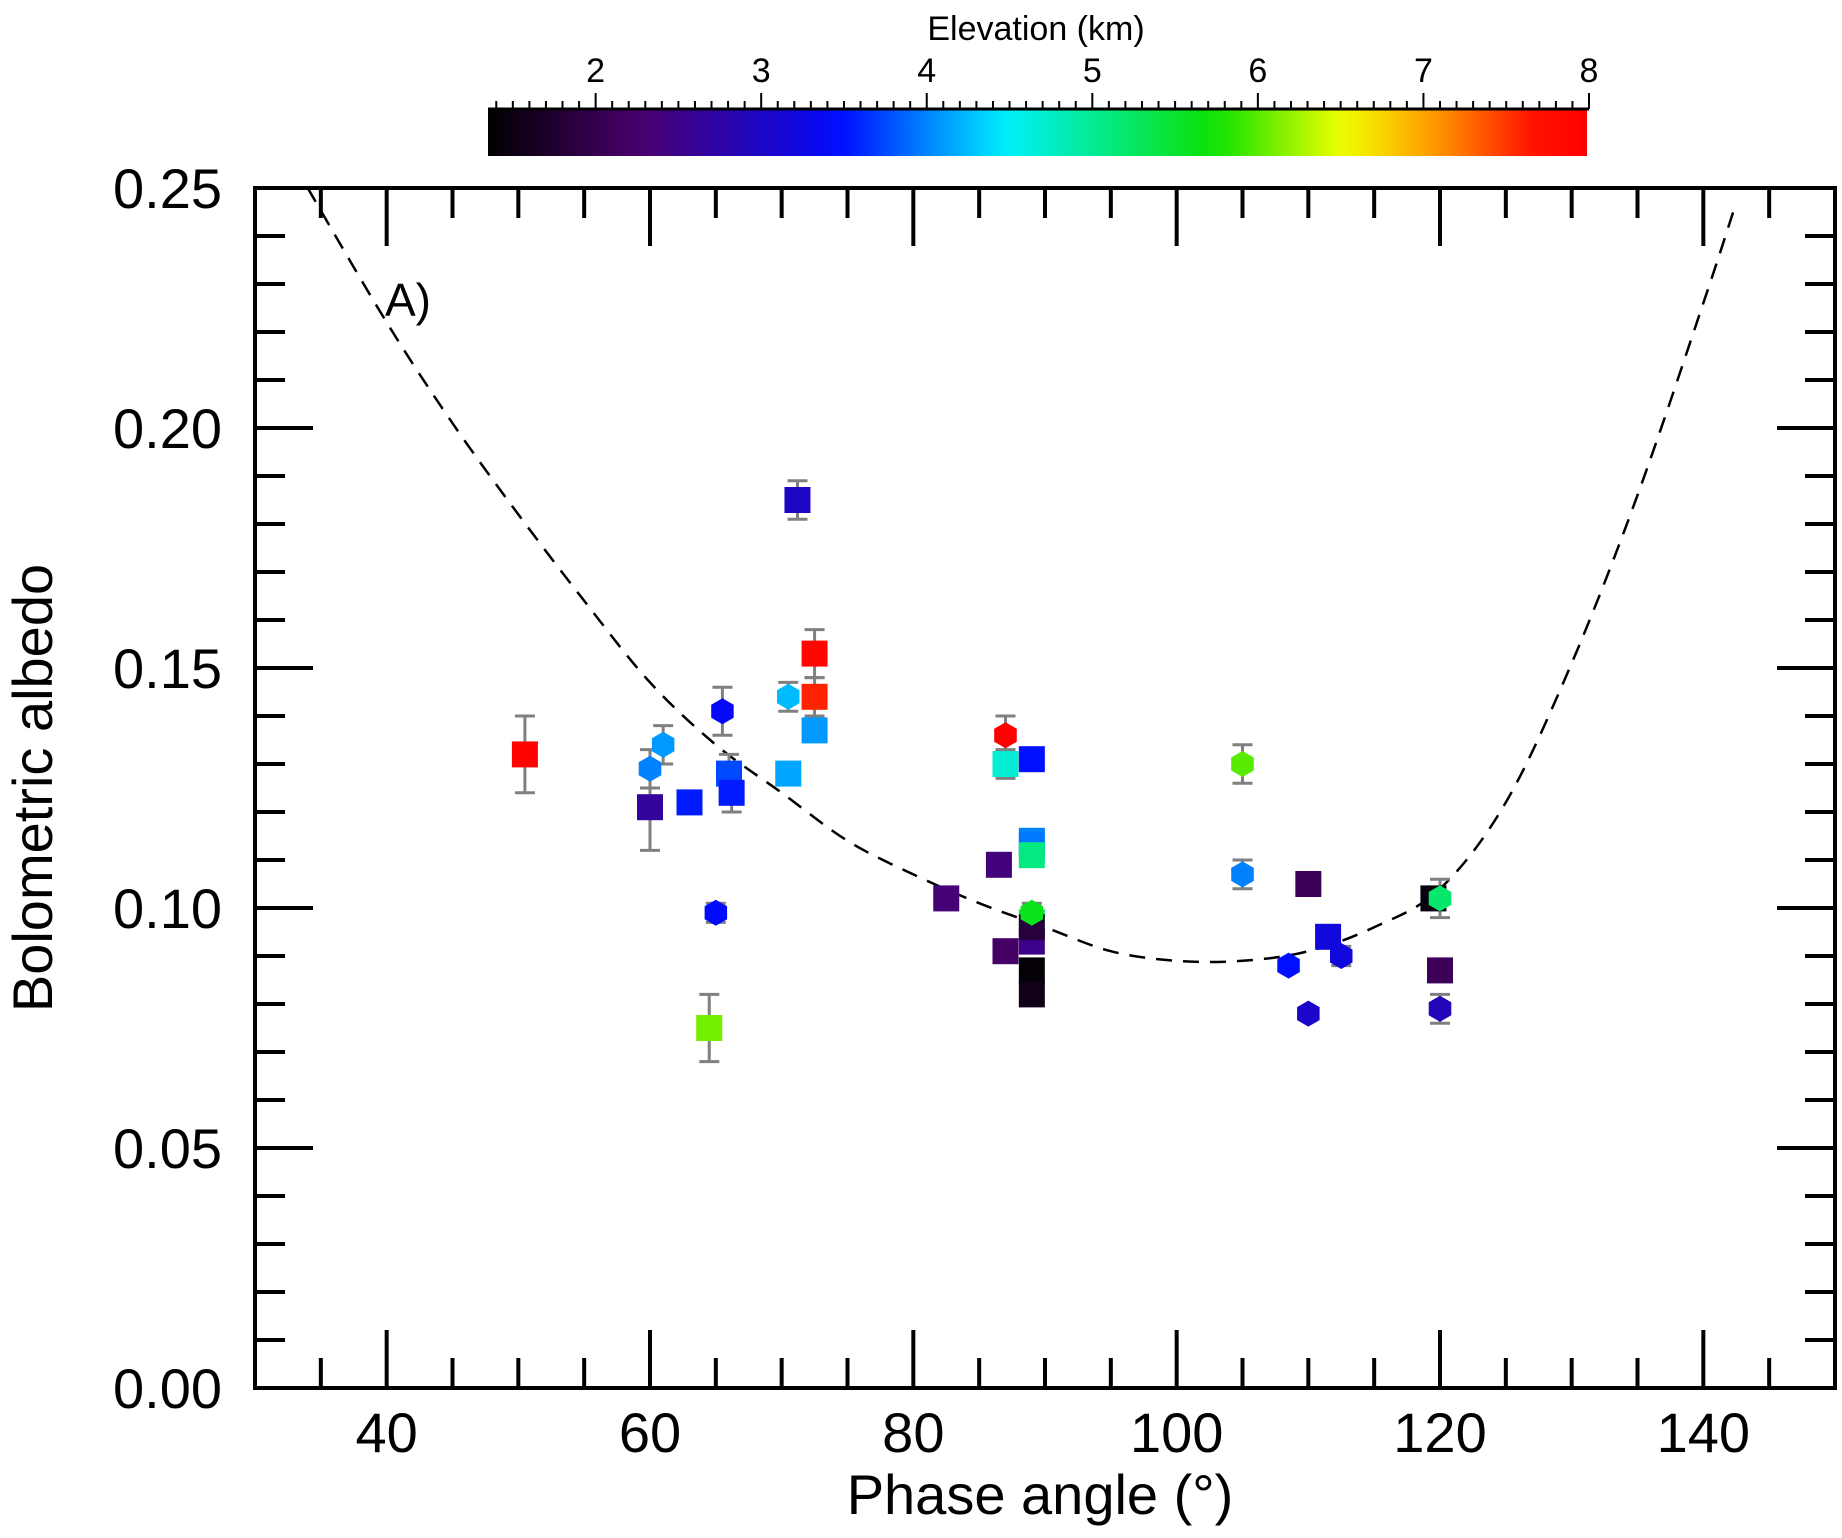 The image size is (1842, 1538). I want to click on colorbar: Elevation (km) 2 3 4 5 6 7 8, so click(1043, 83).